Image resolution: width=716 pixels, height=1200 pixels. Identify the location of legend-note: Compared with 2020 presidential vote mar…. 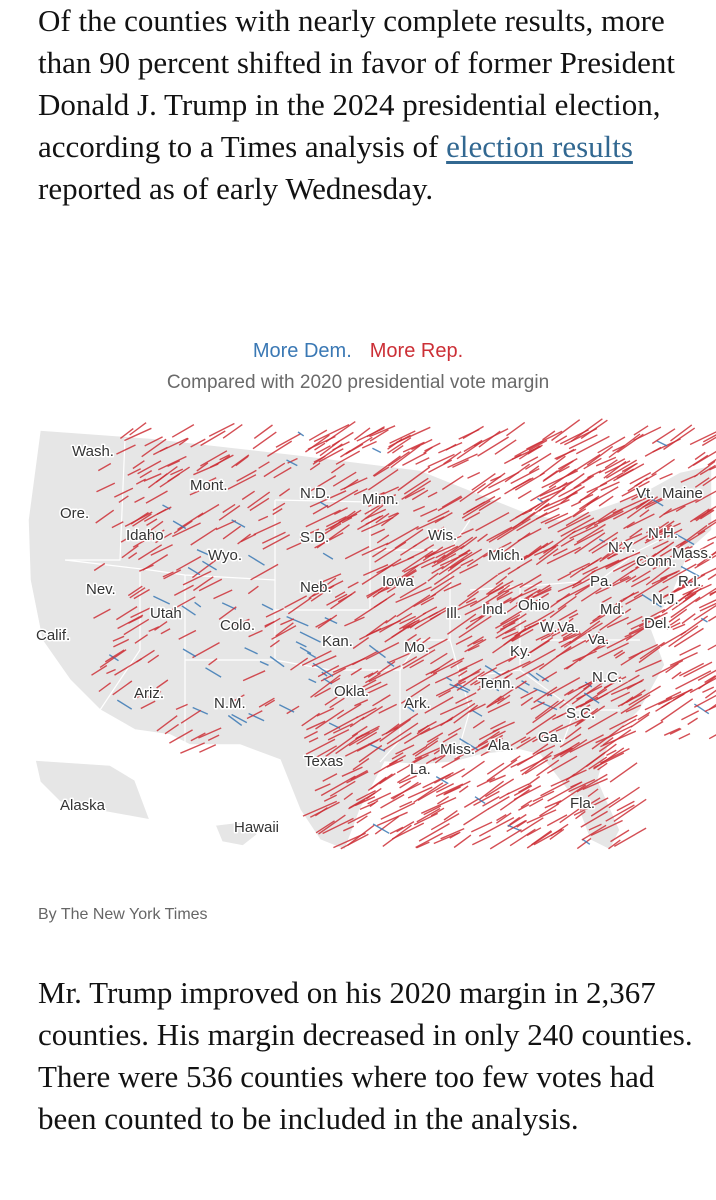
(358, 382).